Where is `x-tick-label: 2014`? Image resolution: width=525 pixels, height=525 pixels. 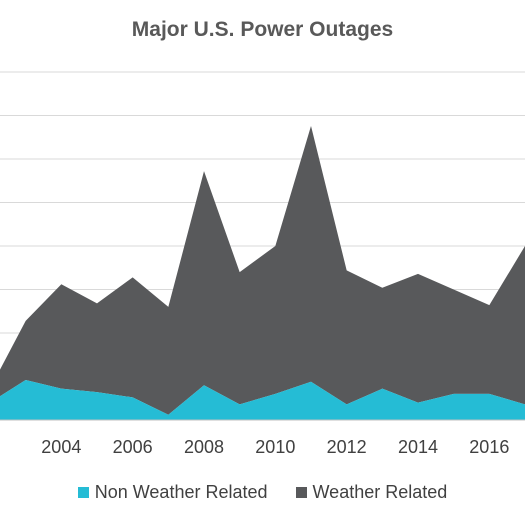
x-tick-label: 2014 is located at coordinates (418, 447).